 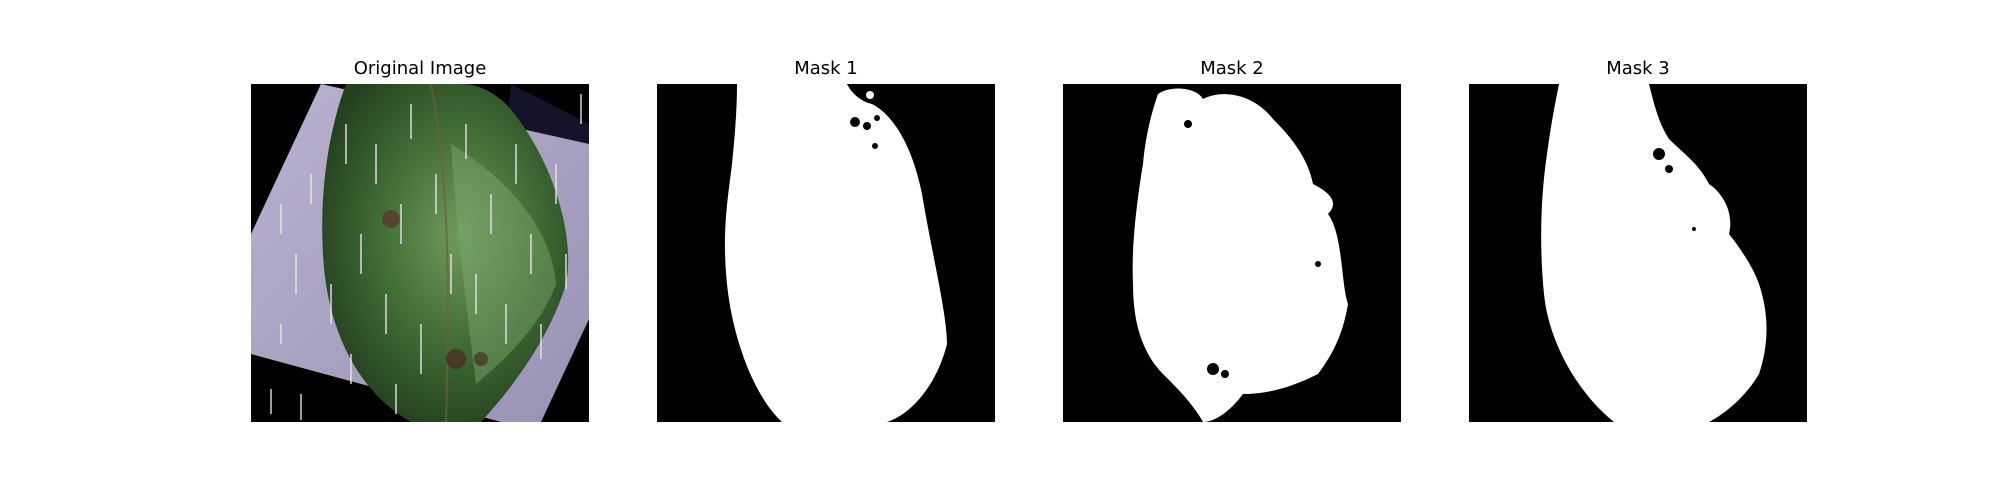 I want to click on mask-2-image, so click(x=1232, y=253).